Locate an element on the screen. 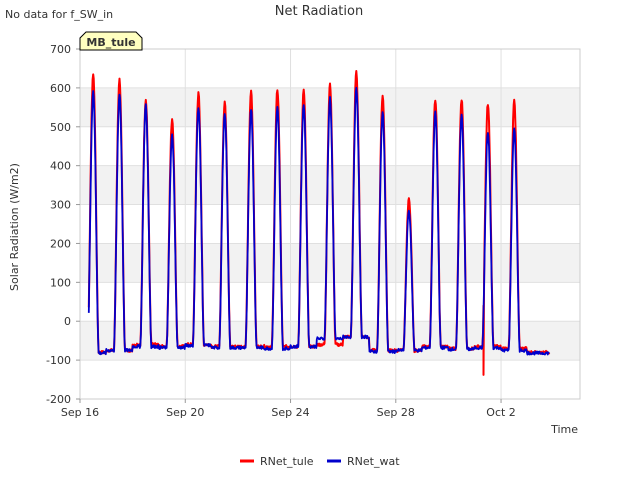 Image resolution: width=640 pixels, height=480 pixels. y-tick-label: 700 is located at coordinates (60, 49).